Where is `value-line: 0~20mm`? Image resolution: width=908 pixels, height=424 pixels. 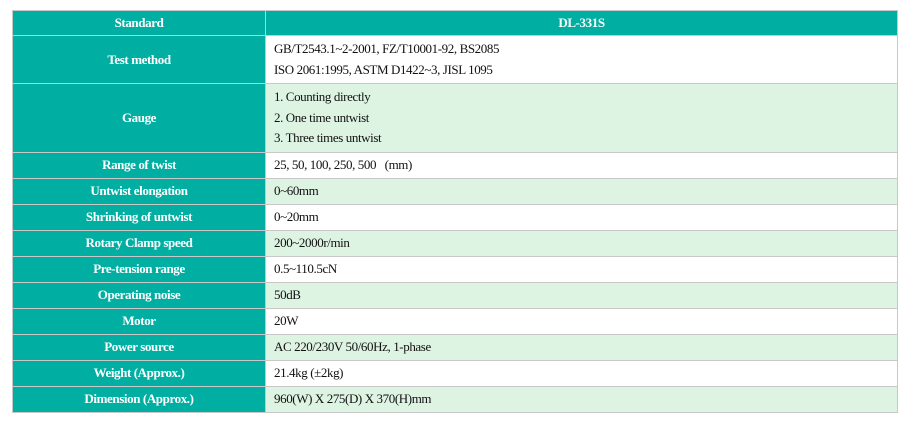 value-line: 0~20mm is located at coordinates (296, 216).